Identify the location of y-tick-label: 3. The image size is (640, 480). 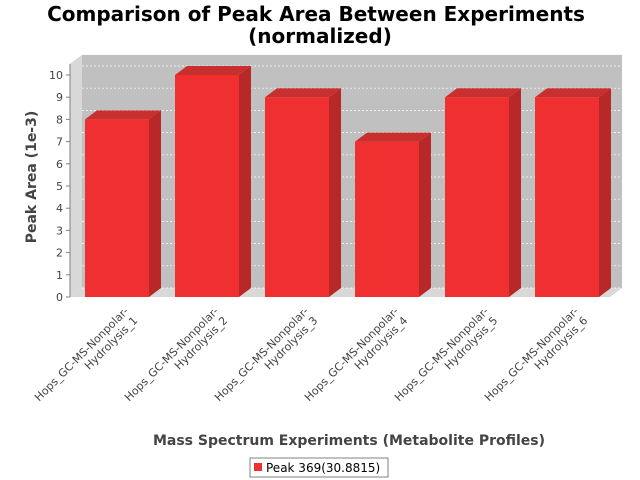
(59, 230).